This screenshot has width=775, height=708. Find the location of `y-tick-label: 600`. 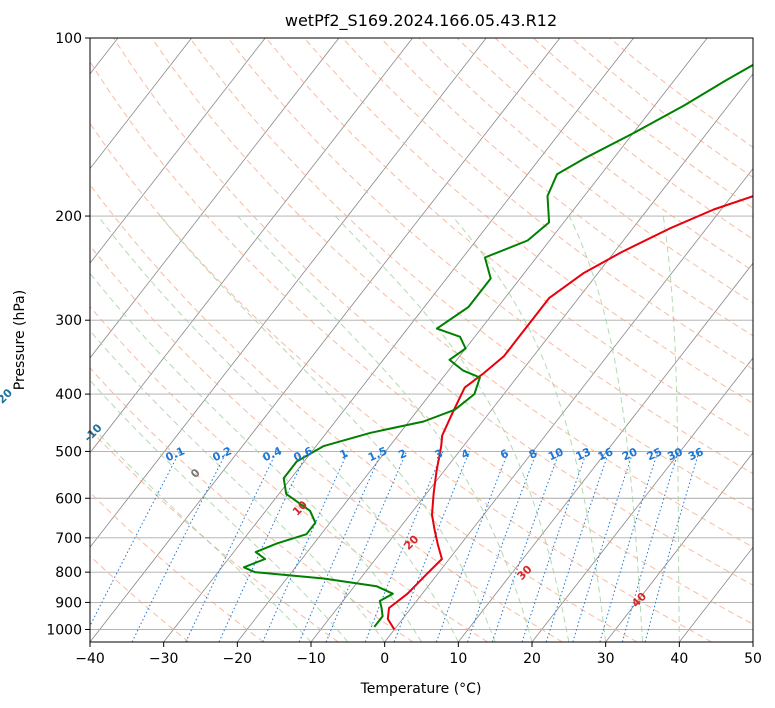

y-tick-label: 600 is located at coordinates (68, 499).